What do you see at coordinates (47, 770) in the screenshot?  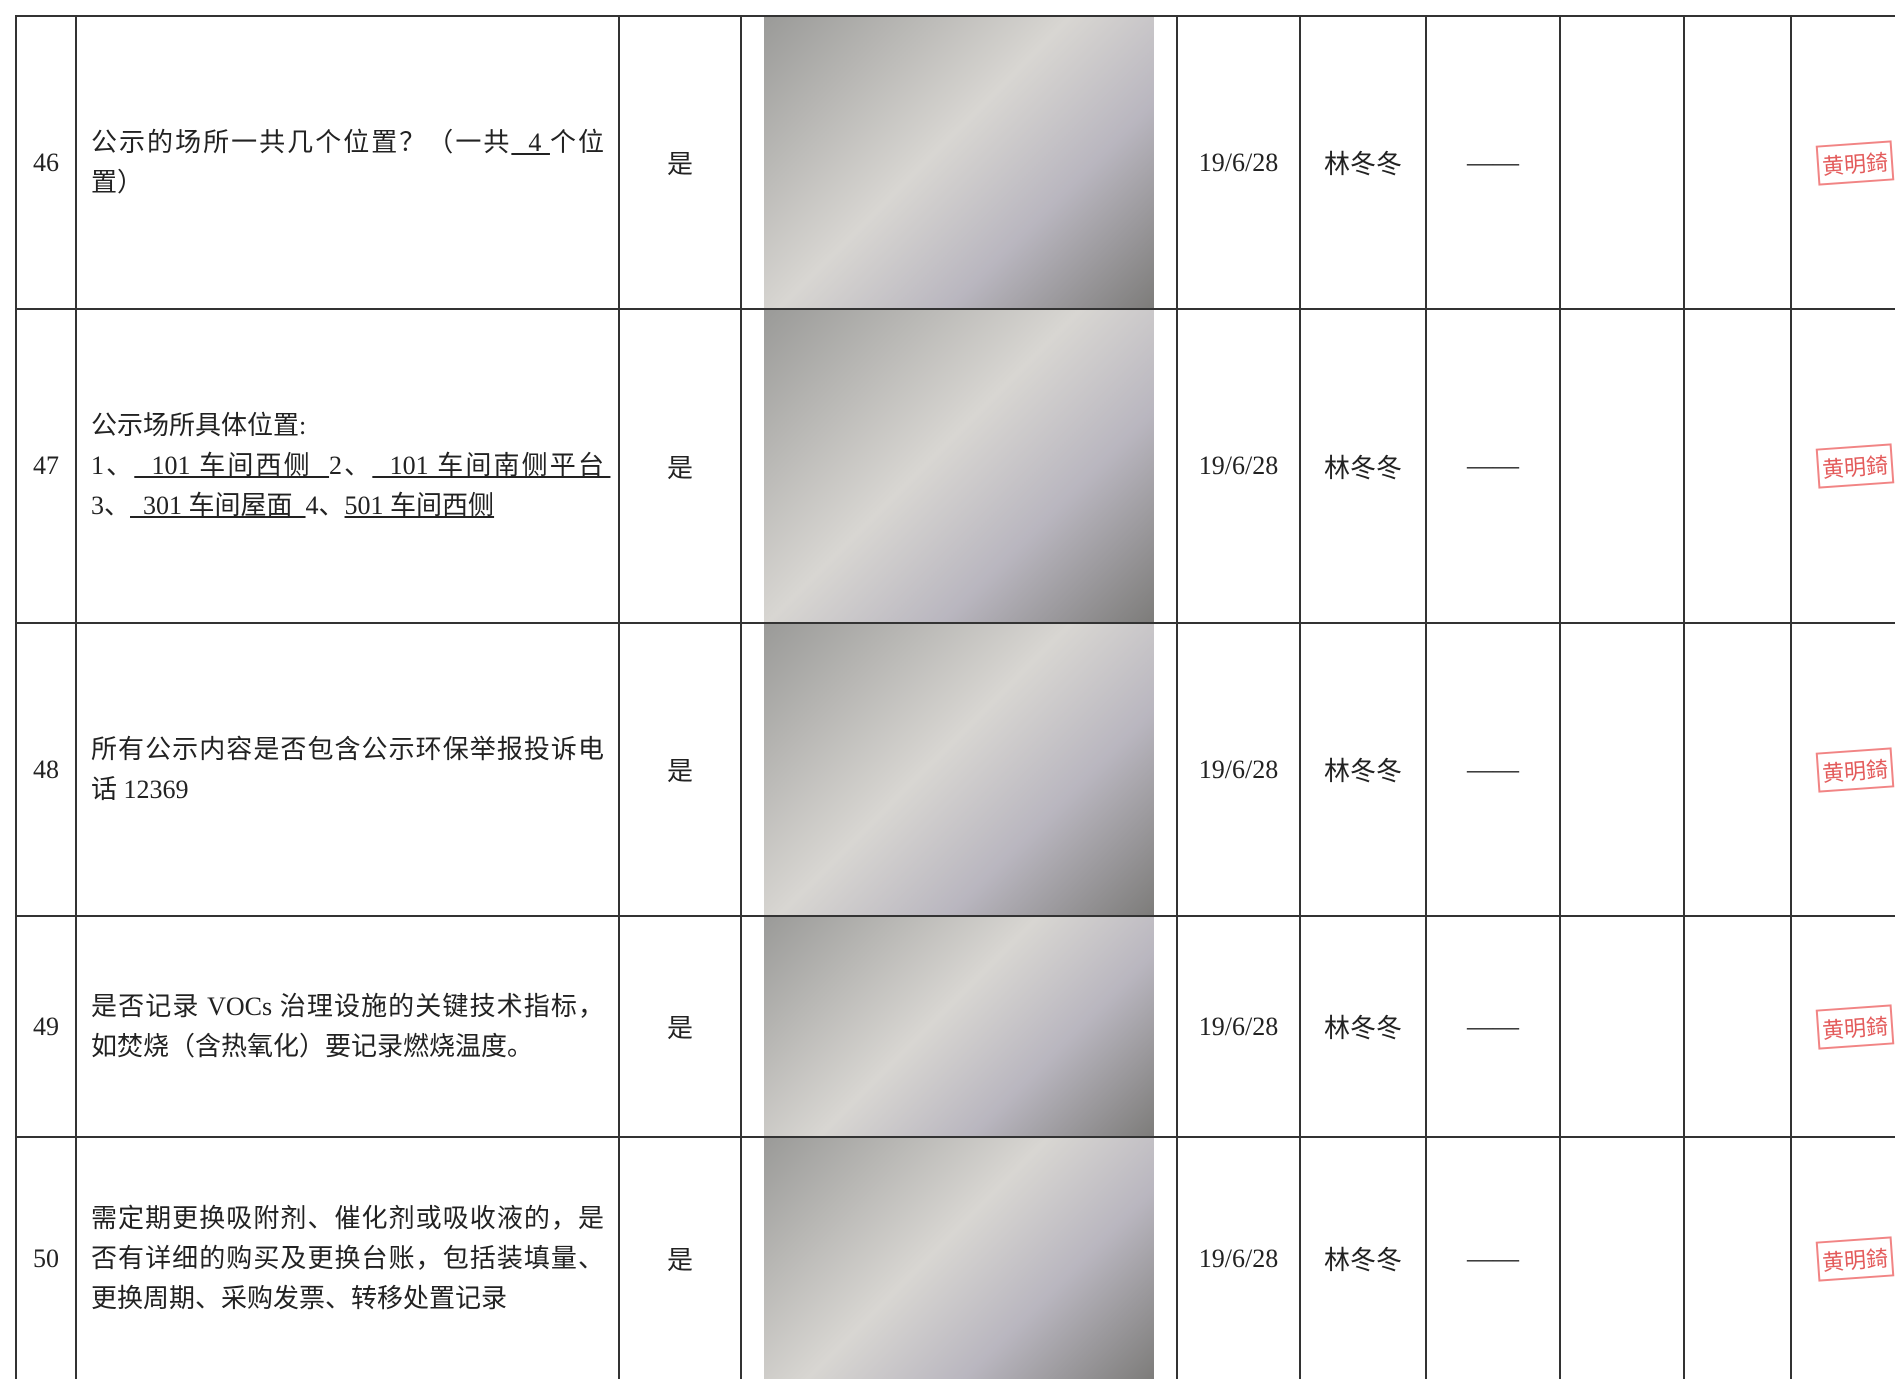 I see `row-number: 48` at bounding box center [47, 770].